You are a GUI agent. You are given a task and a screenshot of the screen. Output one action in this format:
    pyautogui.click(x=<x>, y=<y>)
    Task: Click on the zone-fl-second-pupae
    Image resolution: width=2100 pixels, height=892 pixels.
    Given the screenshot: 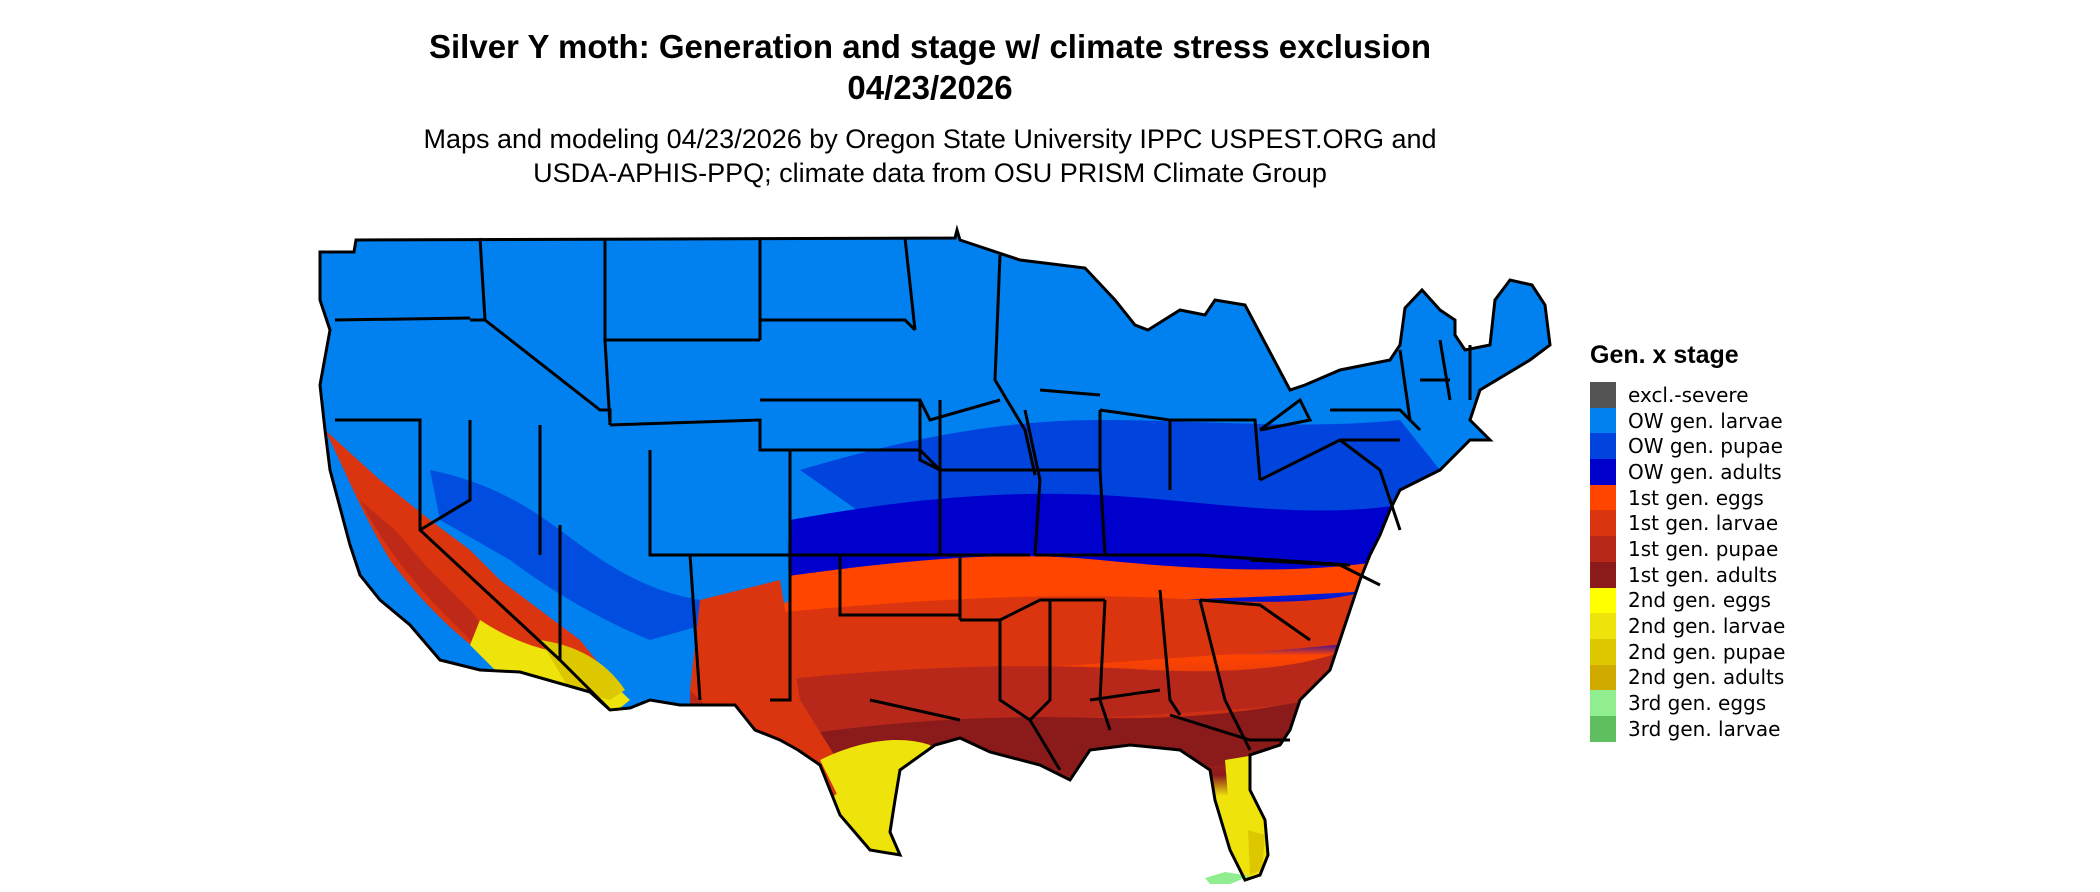 What is the action you would take?
    pyautogui.click(x=1256, y=852)
    